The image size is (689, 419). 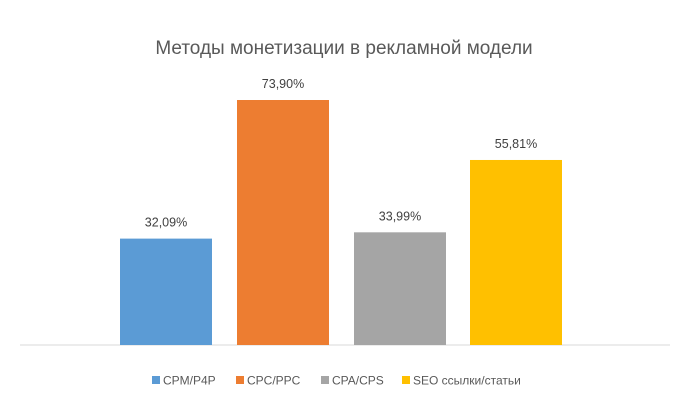 I want to click on chart-title: Методы монетизации в рекламной модели, so click(x=343, y=48).